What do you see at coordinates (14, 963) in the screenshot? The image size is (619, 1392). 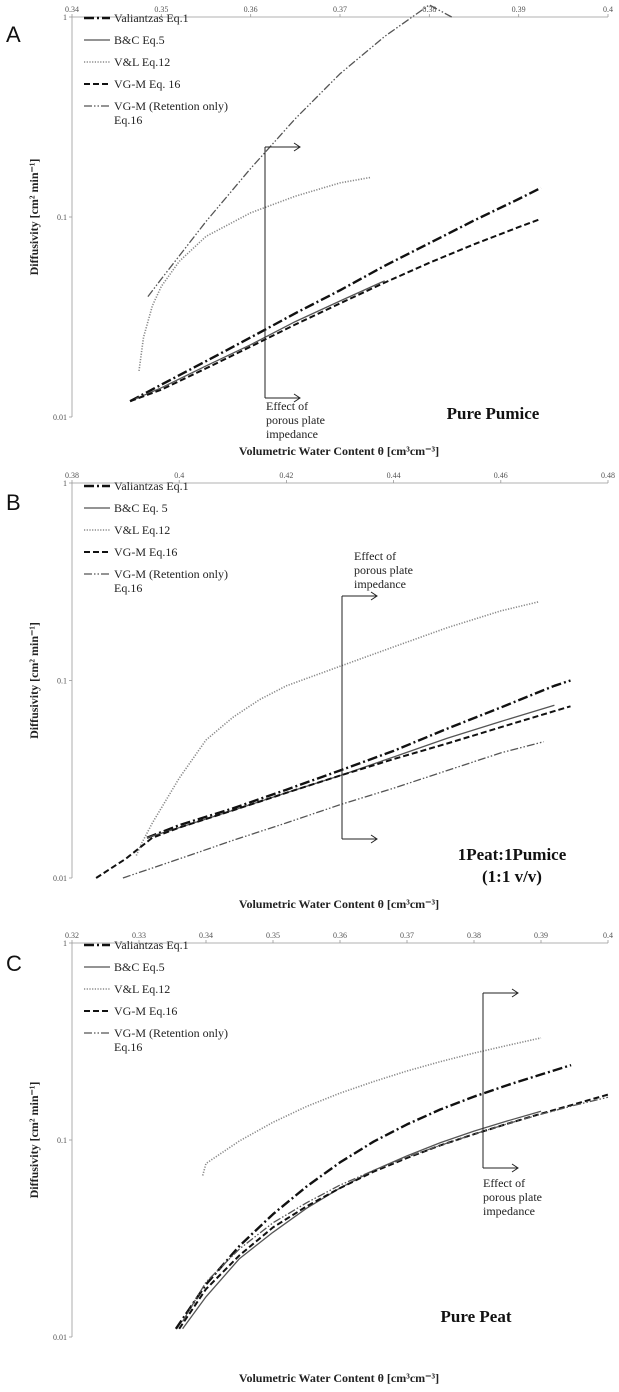 I see `panel-letter: C` at bounding box center [14, 963].